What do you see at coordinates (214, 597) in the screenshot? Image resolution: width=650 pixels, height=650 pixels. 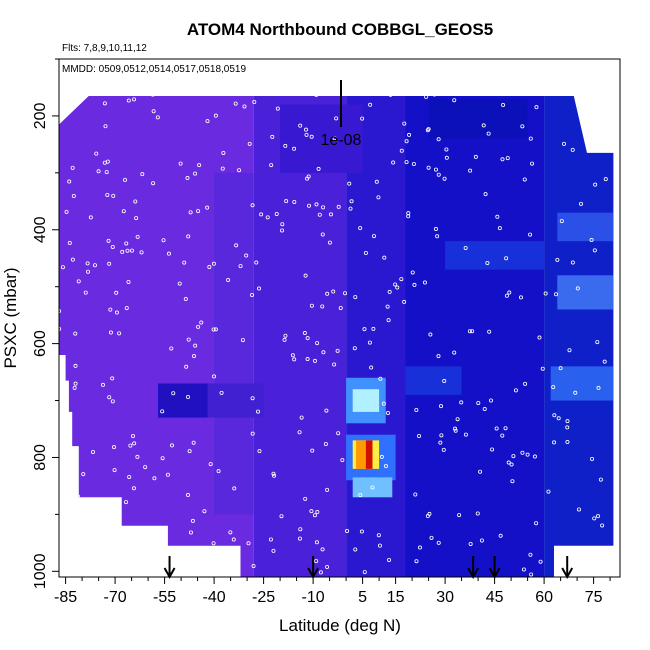 I see `x-tick-label: -40` at bounding box center [214, 597].